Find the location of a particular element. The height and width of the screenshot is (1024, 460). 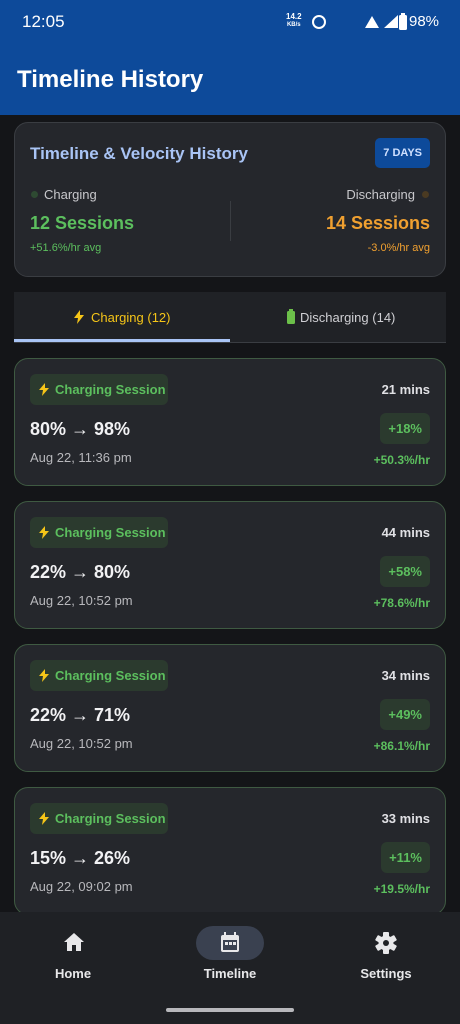

discharging-sessions: 14 Sessions is located at coordinates (377, 223).